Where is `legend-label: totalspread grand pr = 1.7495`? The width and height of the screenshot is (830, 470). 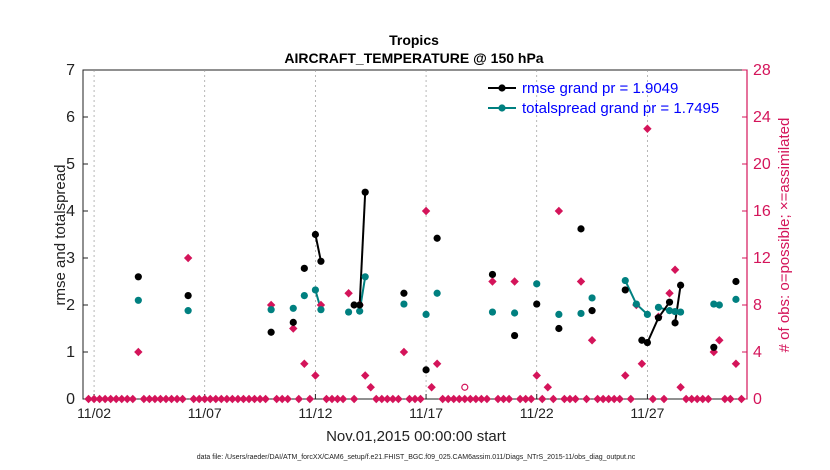
legend-label: totalspread grand pr = 1.7495 is located at coordinates (620, 108).